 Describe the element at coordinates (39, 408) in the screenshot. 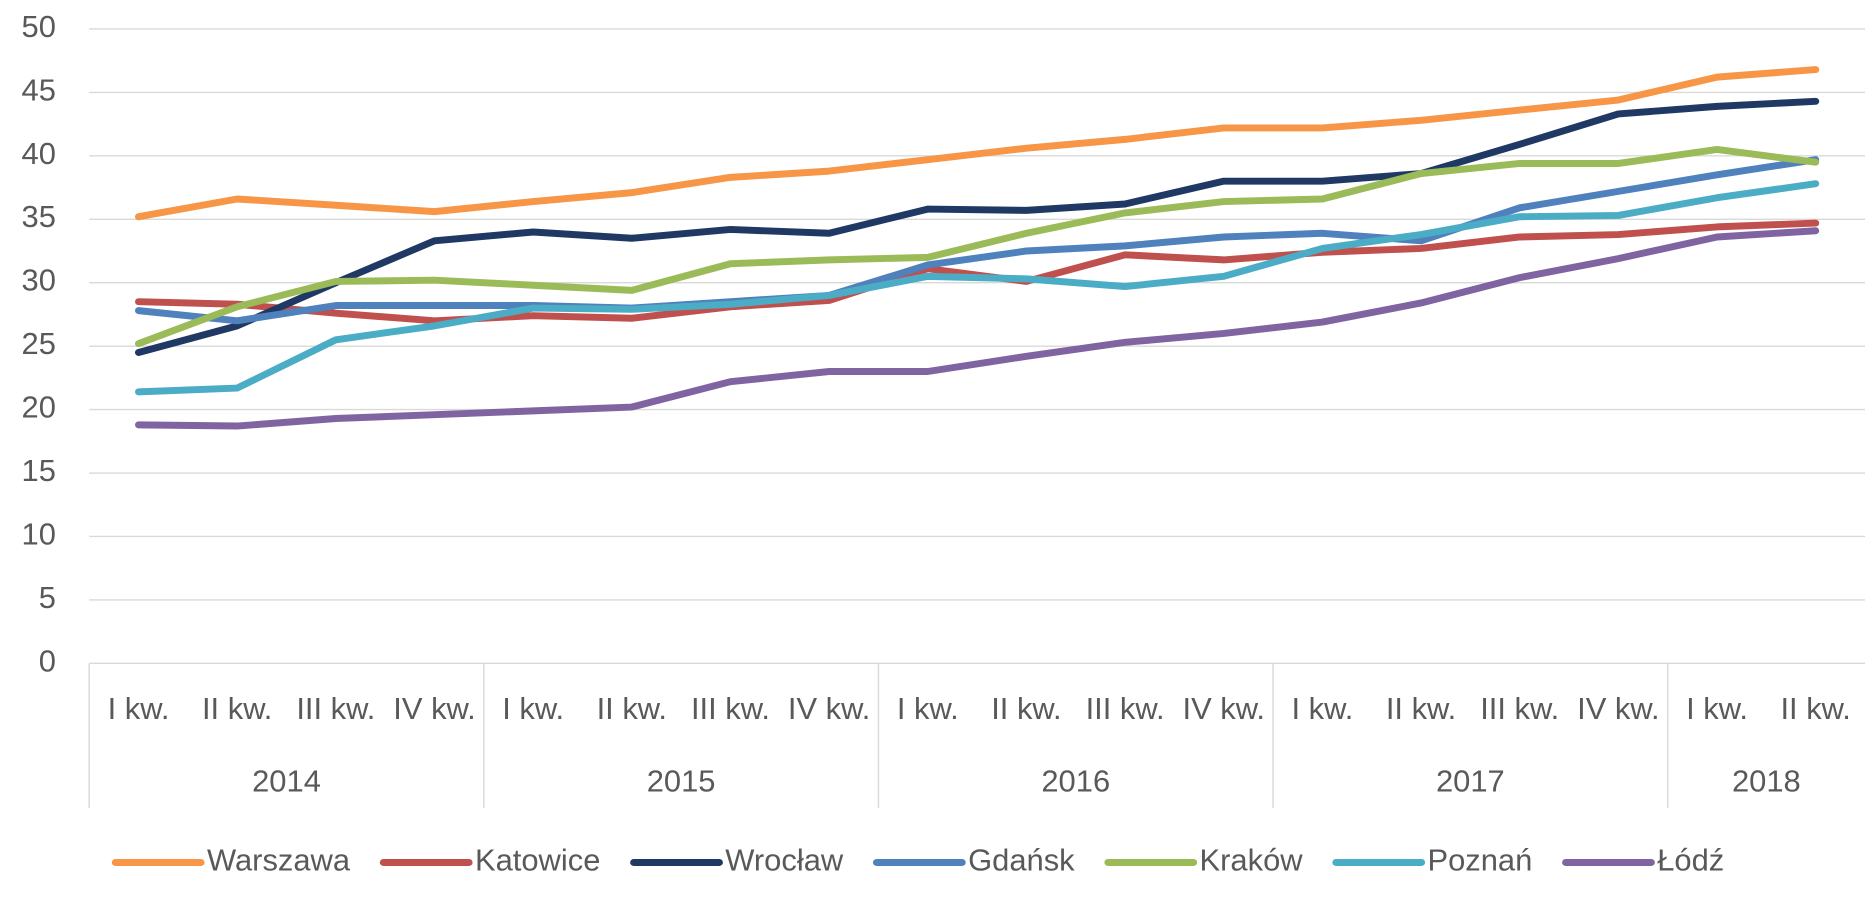

I see `y-tick-label: 20` at that location.